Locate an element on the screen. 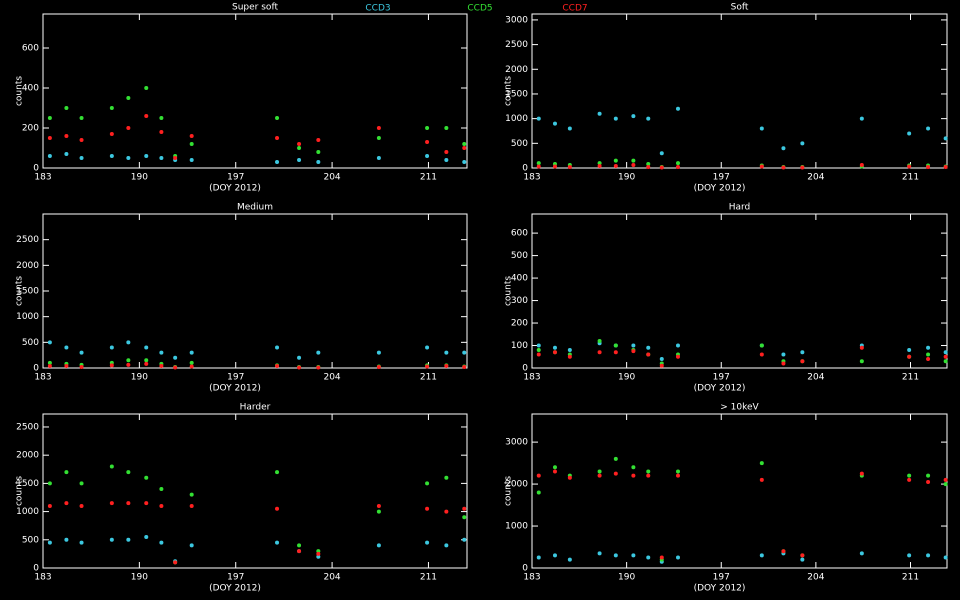 The height and width of the screenshot is (600, 960). x-tick-label: 197 is located at coordinates (235, 178).